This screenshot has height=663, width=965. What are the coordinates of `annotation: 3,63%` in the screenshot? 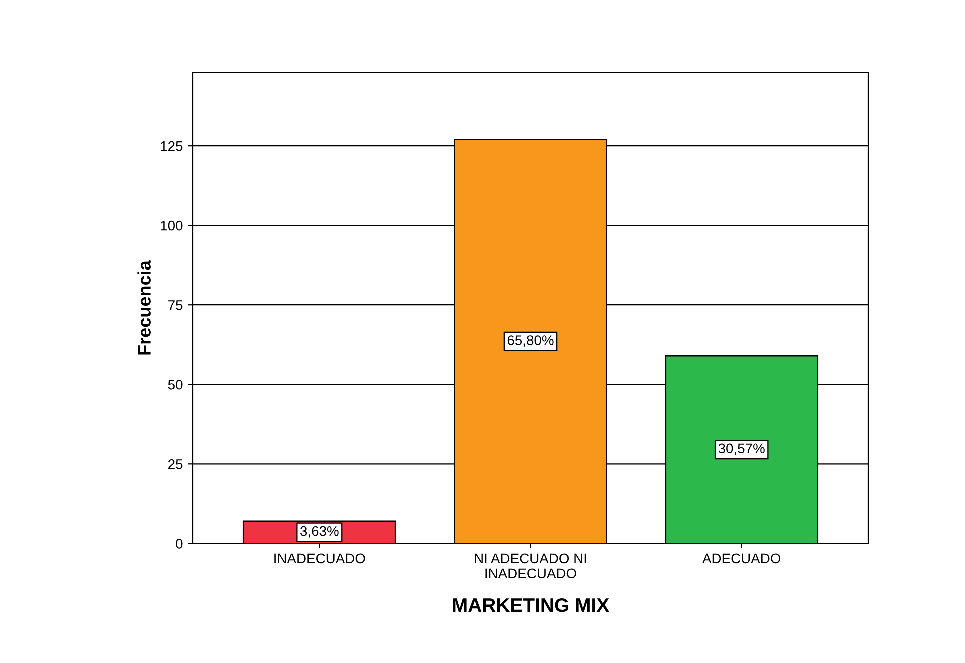 It's located at (319, 532).